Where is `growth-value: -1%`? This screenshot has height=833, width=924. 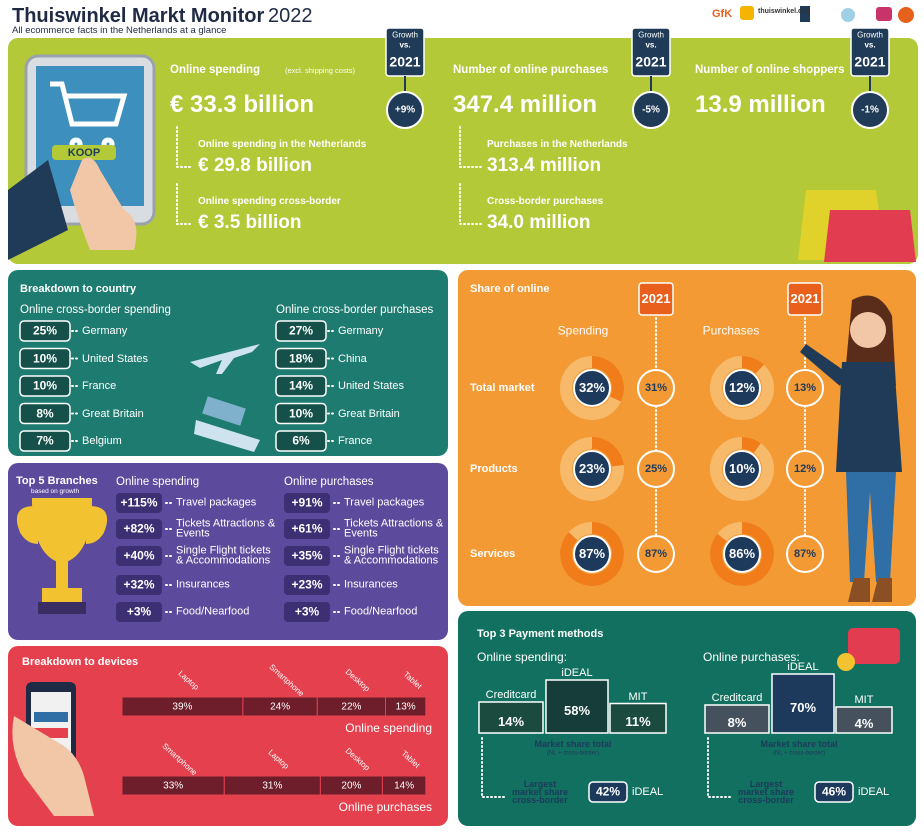 growth-value: -1% is located at coordinates (870, 110).